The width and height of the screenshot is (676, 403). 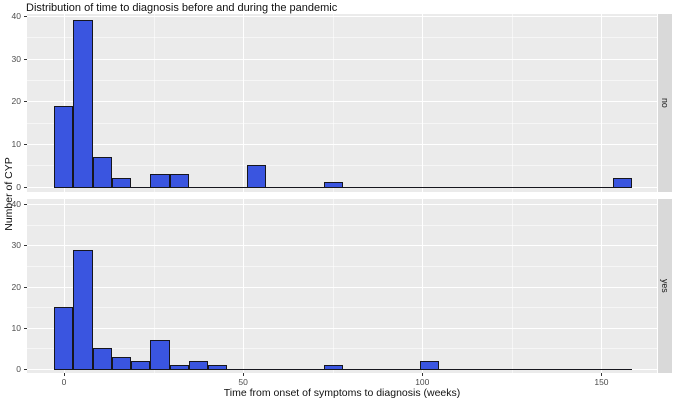 I want to click on x-tick-label: 100, so click(x=422, y=382).